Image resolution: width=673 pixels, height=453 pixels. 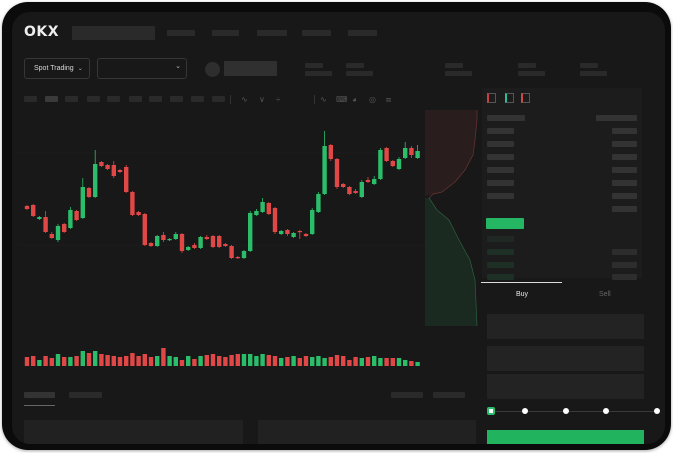 I want to click on line-icon: ∿, so click(x=323, y=99).